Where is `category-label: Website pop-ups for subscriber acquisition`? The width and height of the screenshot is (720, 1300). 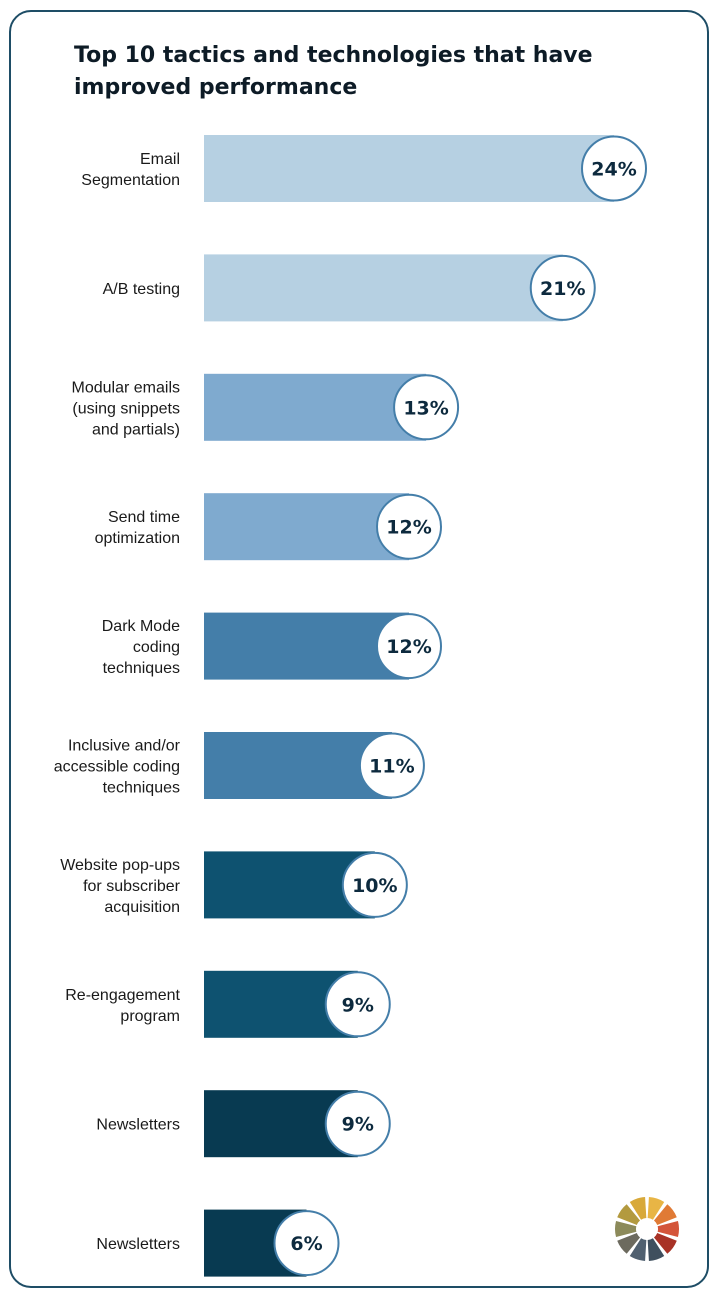
category-label: Website pop-ups for subscriber acquisition is located at coordinates (120, 886).